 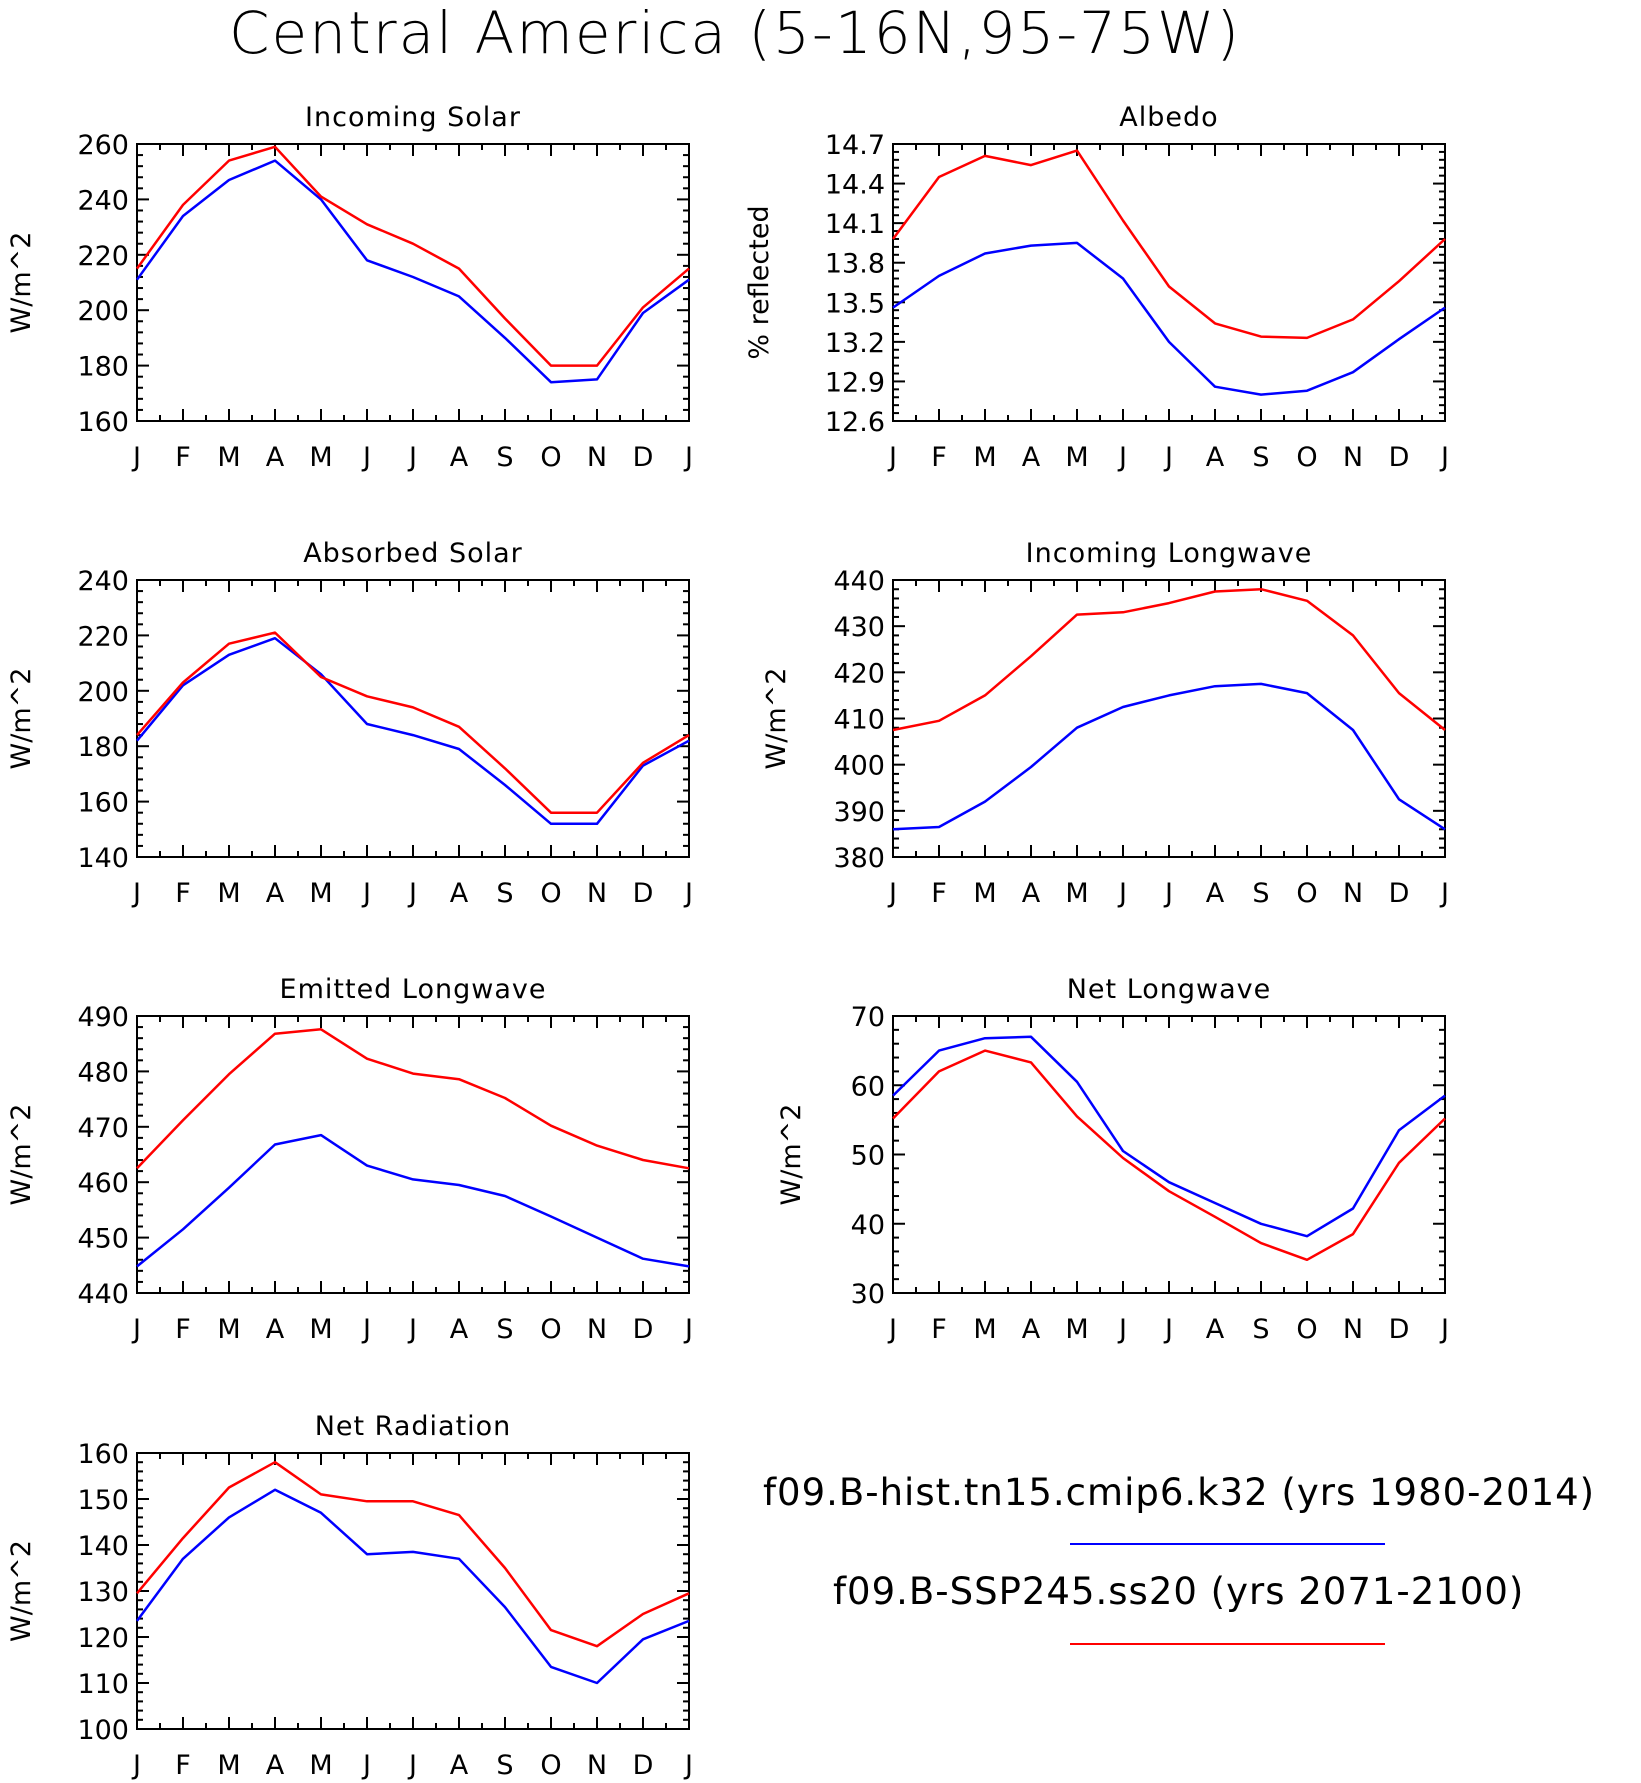 I want to click on y-tick-label: 150, so click(x=103, y=1500).